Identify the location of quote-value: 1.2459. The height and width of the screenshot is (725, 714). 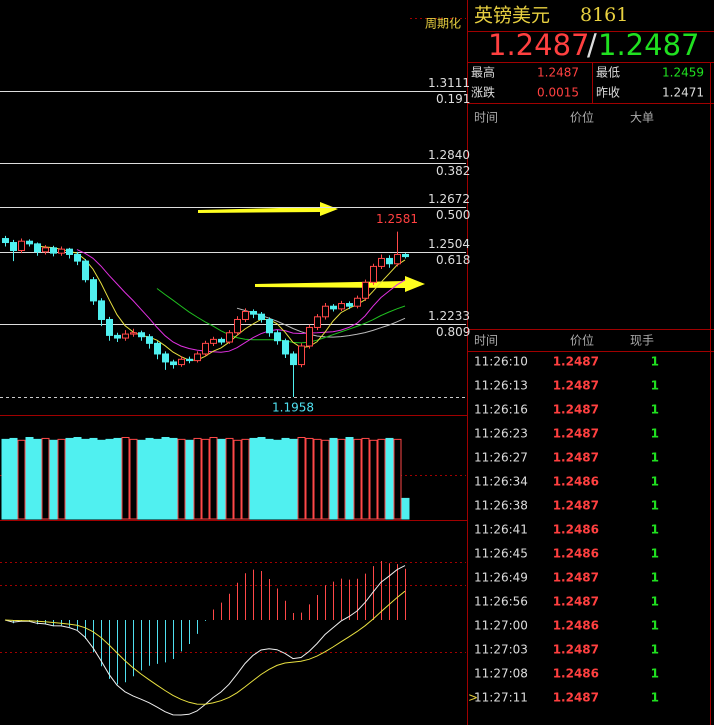
(683, 73).